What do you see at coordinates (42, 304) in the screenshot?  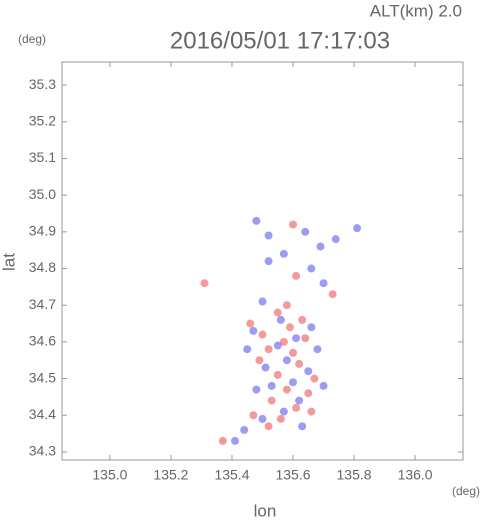 I see `y-tick-label: 34.7` at bounding box center [42, 304].